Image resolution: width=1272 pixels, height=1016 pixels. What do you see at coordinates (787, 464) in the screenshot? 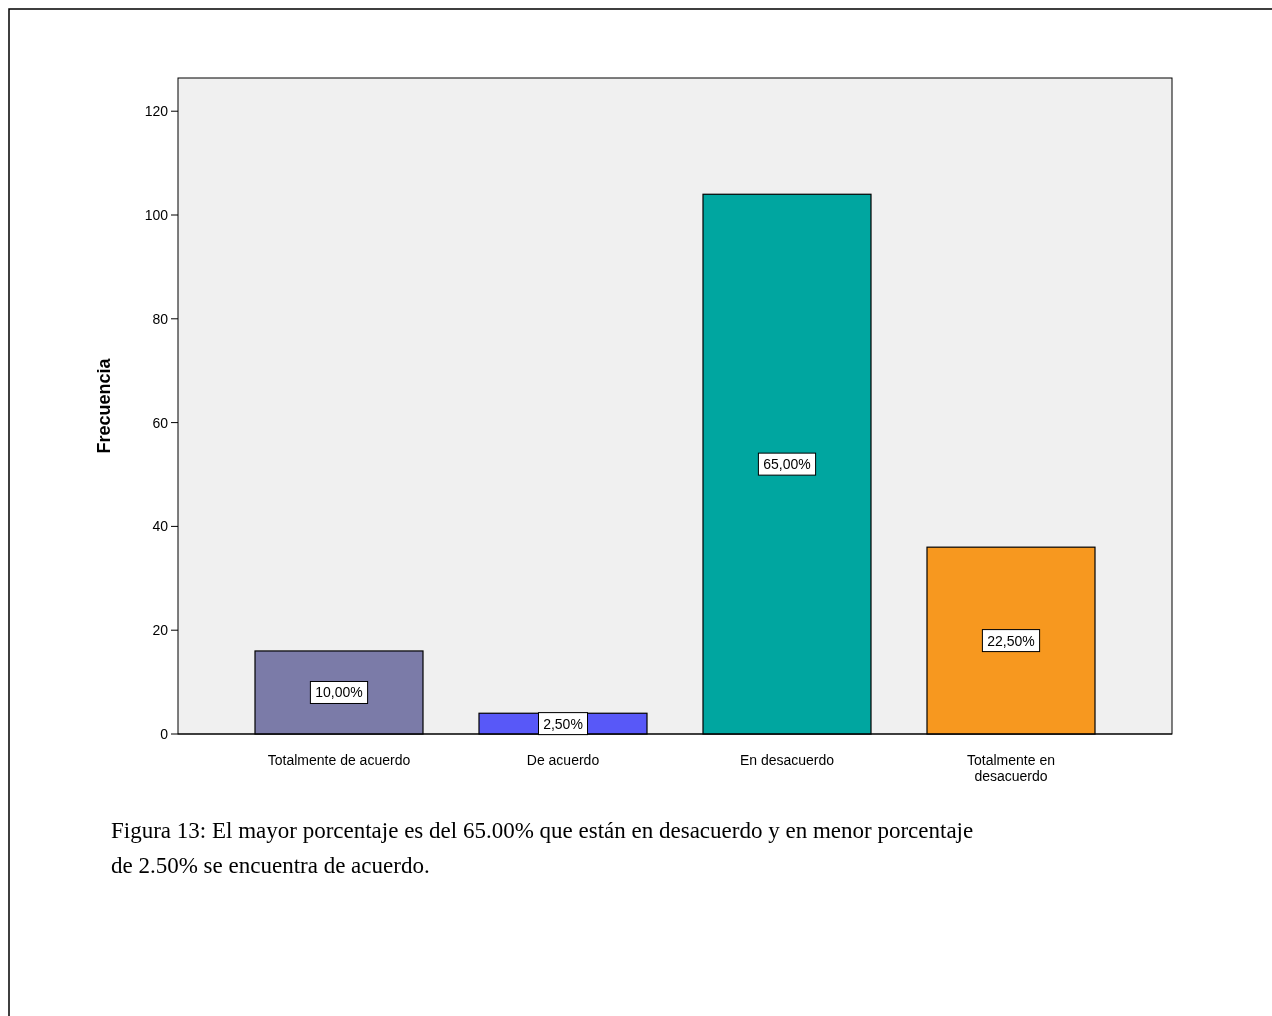
I see `annotation: 65,00%` at bounding box center [787, 464].